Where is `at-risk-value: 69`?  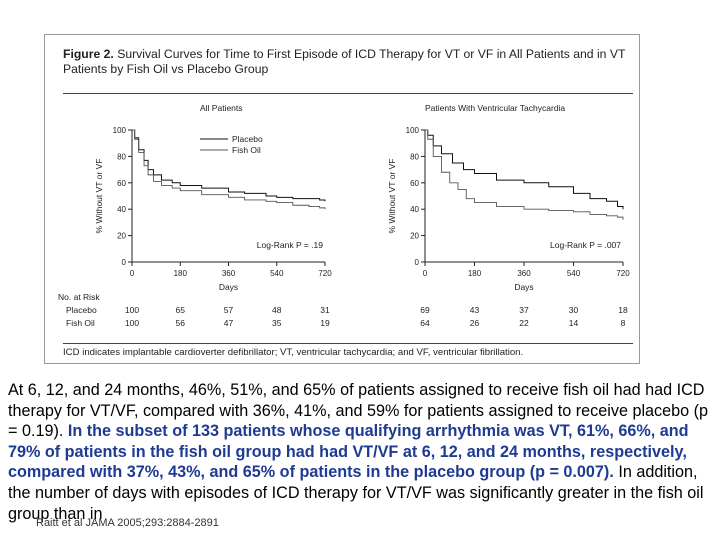 at-risk-value: 69 is located at coordinates (425, 310).